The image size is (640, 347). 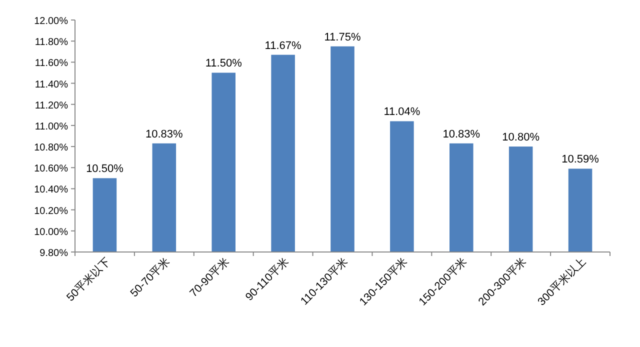 What do you see at coordinates (51, 232) in the screenshot?
I see `y-tick-label: 10.00%` at bounding box center [51, 232].